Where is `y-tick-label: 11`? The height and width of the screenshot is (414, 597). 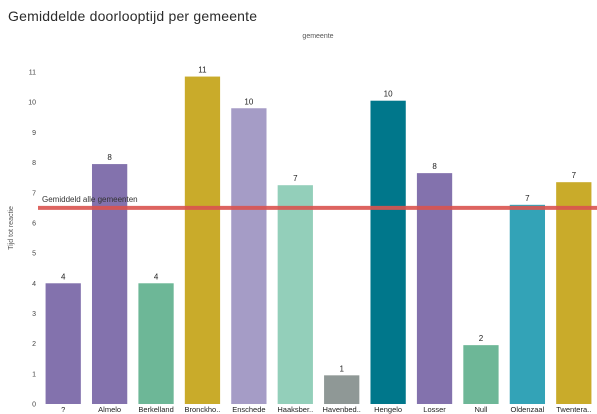
y-tick-label: 11 is located at coordinates (32, 73).